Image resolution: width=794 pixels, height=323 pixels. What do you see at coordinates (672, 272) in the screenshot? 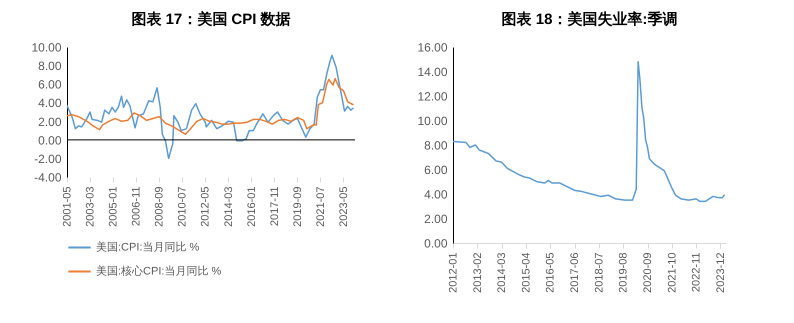
I see `x-tick-label: 2021-10` at bounding box center [672, 272].